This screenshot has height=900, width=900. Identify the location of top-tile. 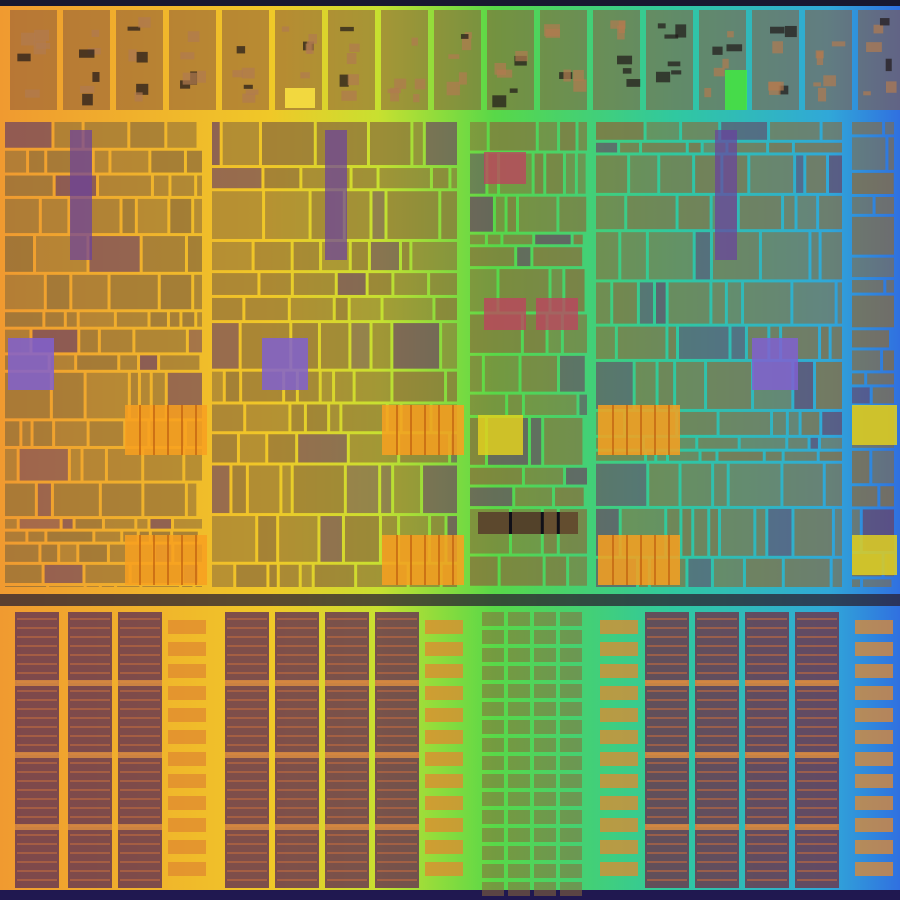
(86, 60).